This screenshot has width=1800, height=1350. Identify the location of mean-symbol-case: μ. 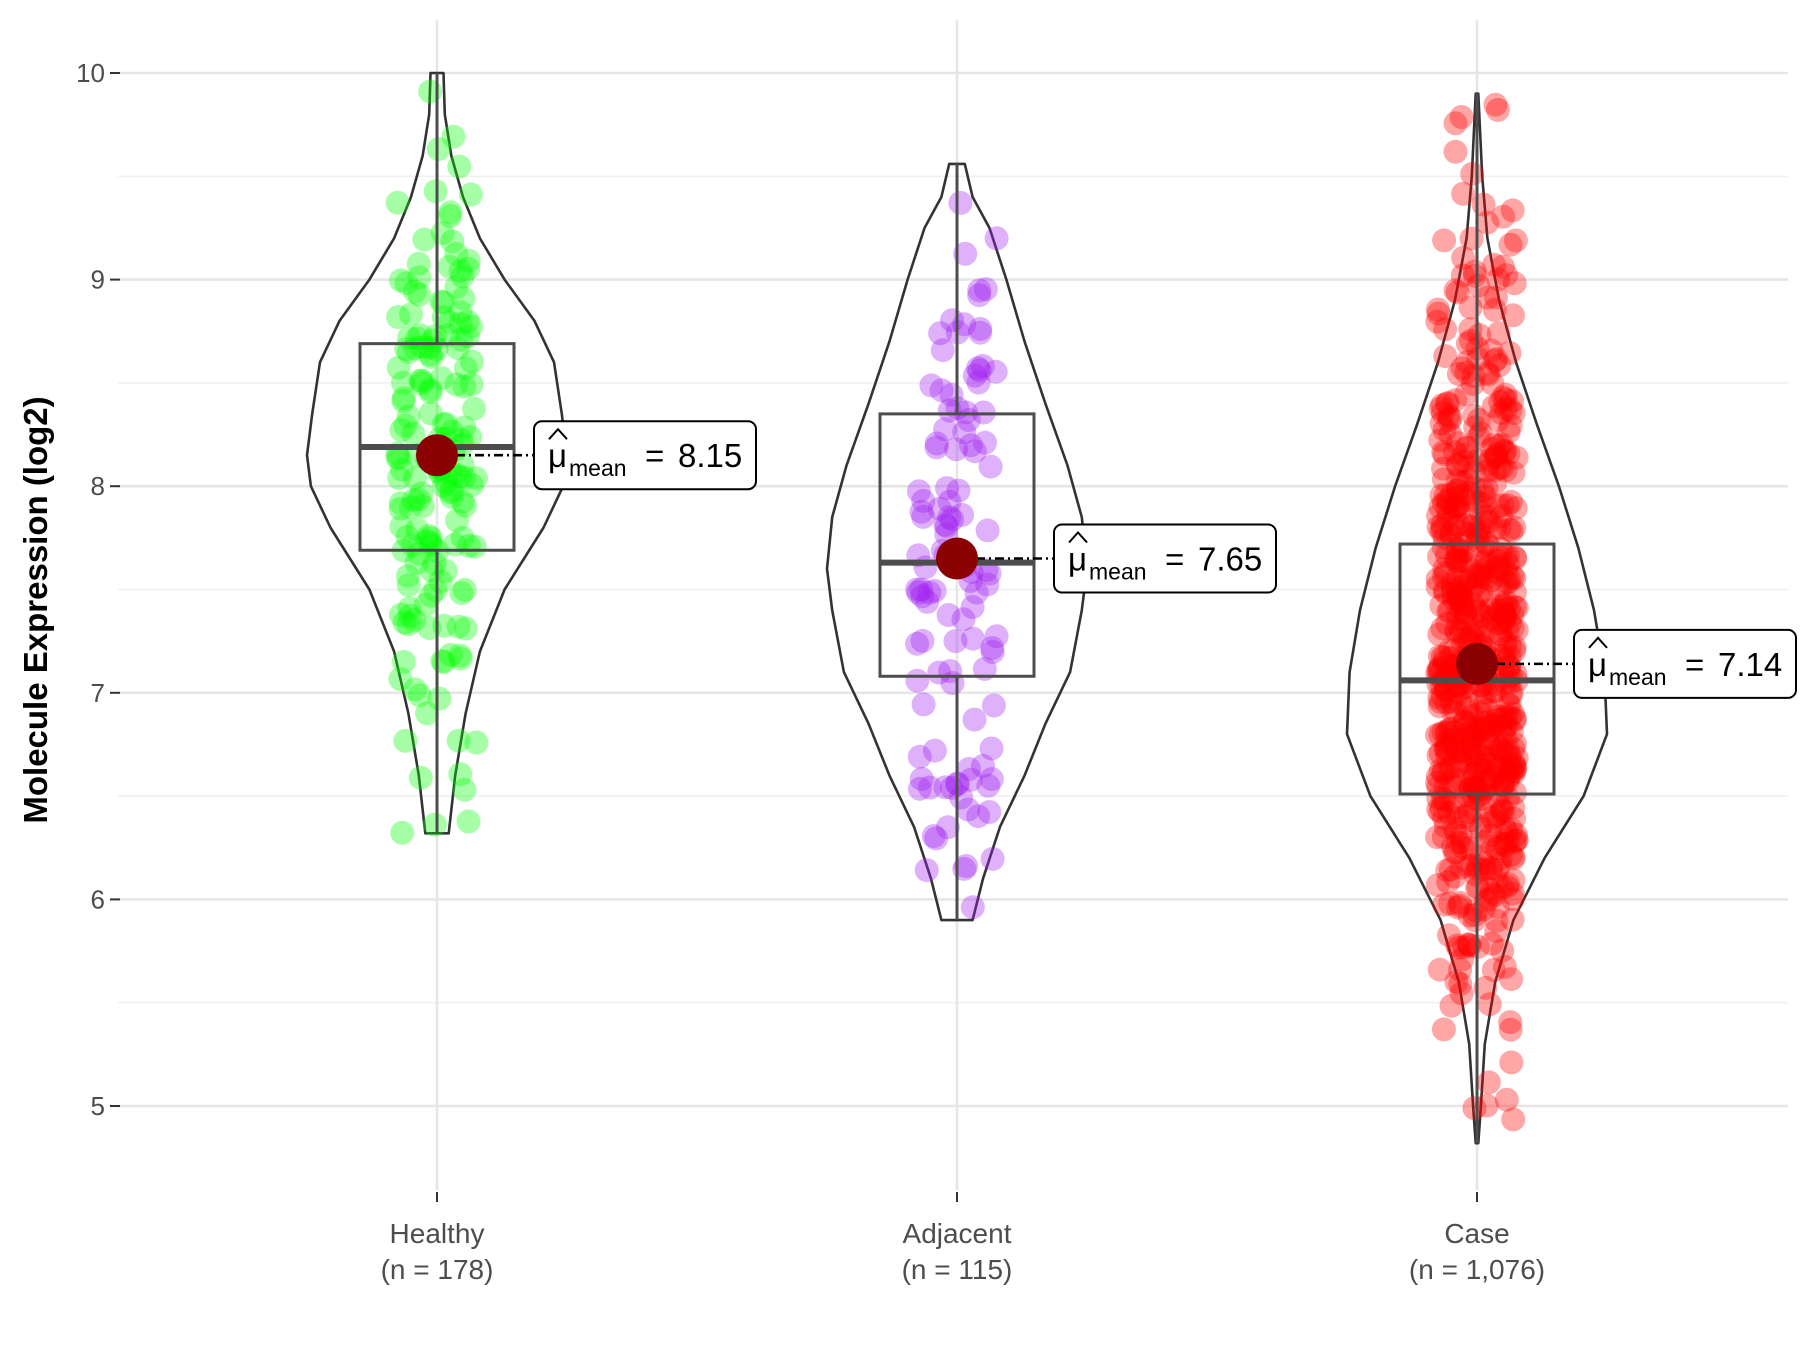
(1597, 664).